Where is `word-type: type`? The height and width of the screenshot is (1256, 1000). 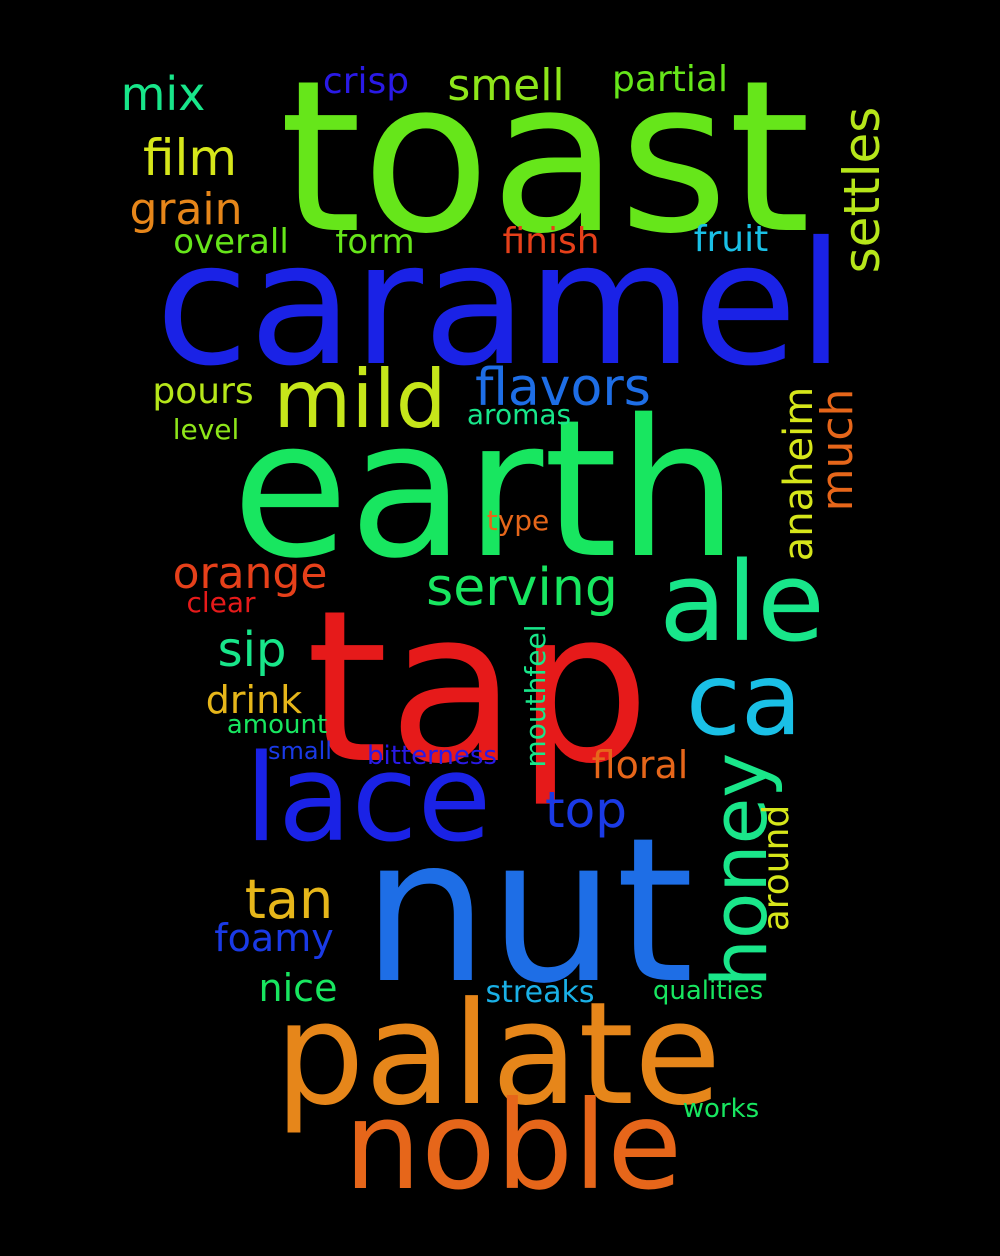 word-type: type is located at coordinates (518, 520).